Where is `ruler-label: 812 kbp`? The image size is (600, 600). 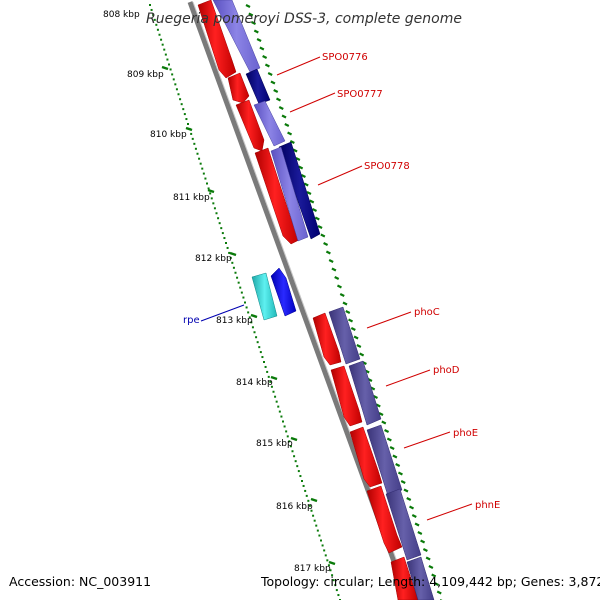
ruler-label: 812 kbp is located at coordinates (213, 259).